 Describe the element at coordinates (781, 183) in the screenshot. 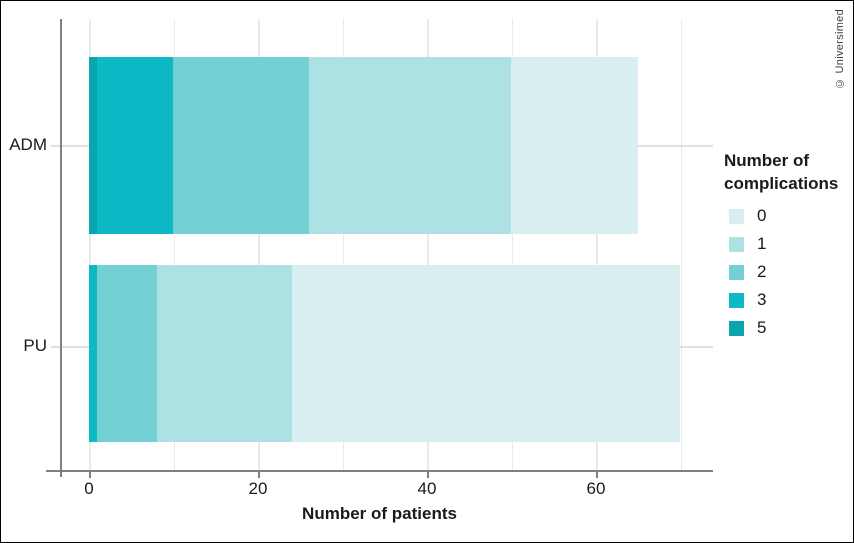

I see `legend-title-line2: complications` at that location.